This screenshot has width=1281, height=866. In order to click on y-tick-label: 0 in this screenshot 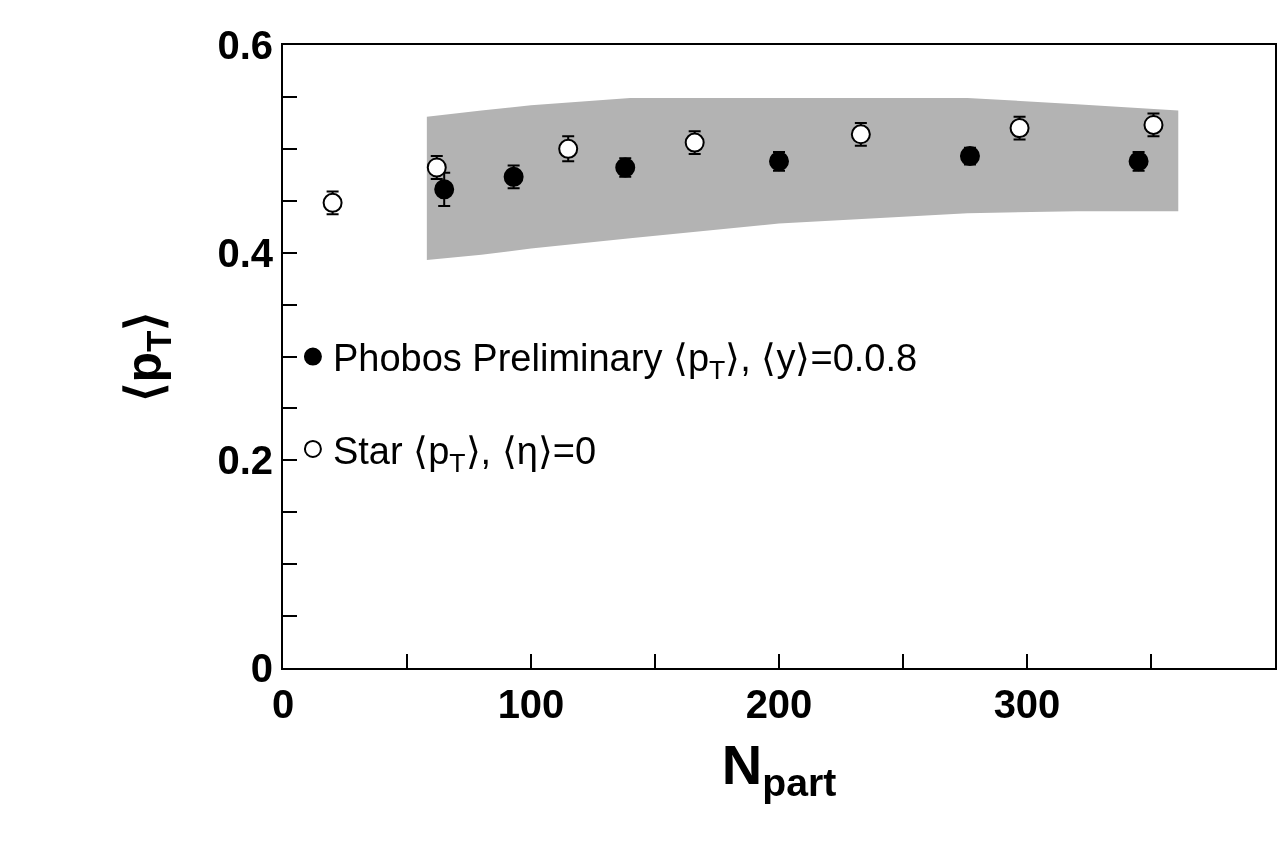, I will do `click(261, 668)`.